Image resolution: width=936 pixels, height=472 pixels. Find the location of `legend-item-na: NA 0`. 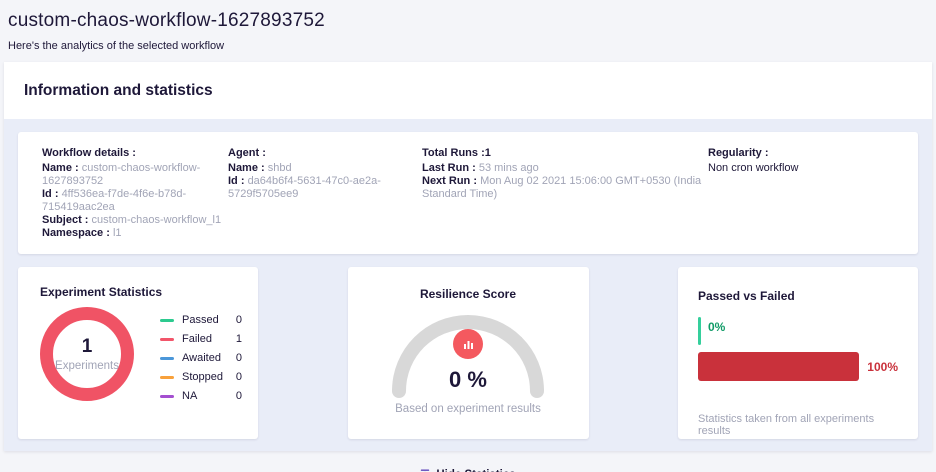

legend-item-na: NA 0 is located at coordinates (201, 396).